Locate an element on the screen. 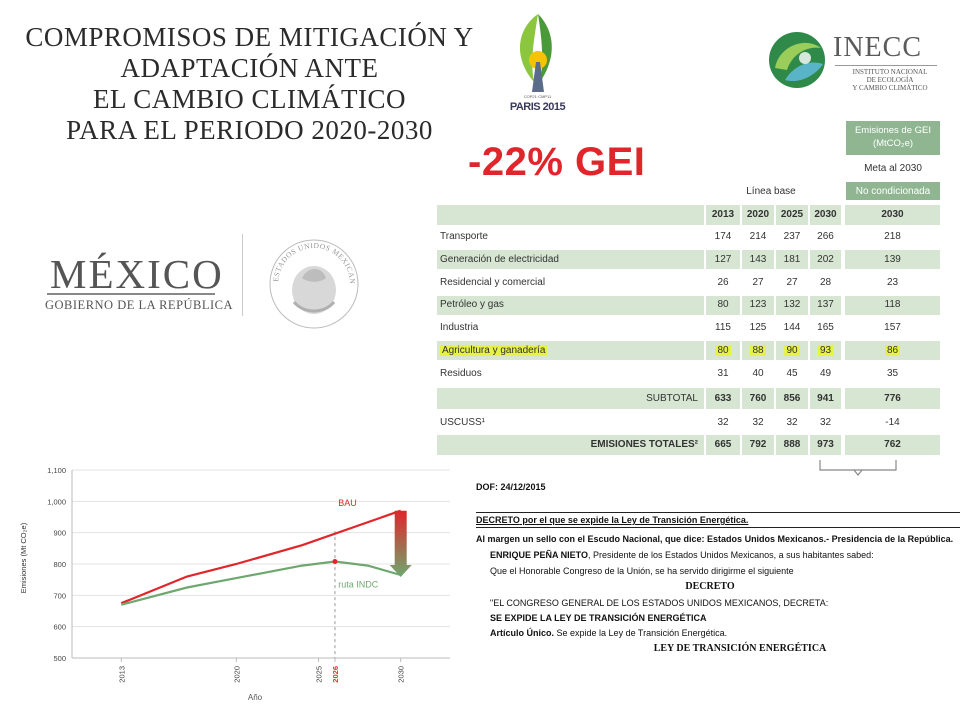 This screenshot has width=960, height=720. table-cell-text: 28 is located at coordinates (825, 282).